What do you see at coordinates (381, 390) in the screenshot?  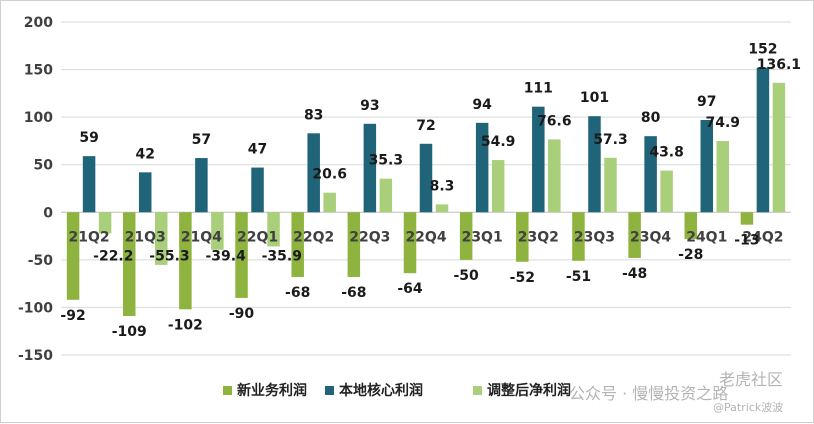 I see `legend-label: 本地核心利润` at bounding box center [381, 390].